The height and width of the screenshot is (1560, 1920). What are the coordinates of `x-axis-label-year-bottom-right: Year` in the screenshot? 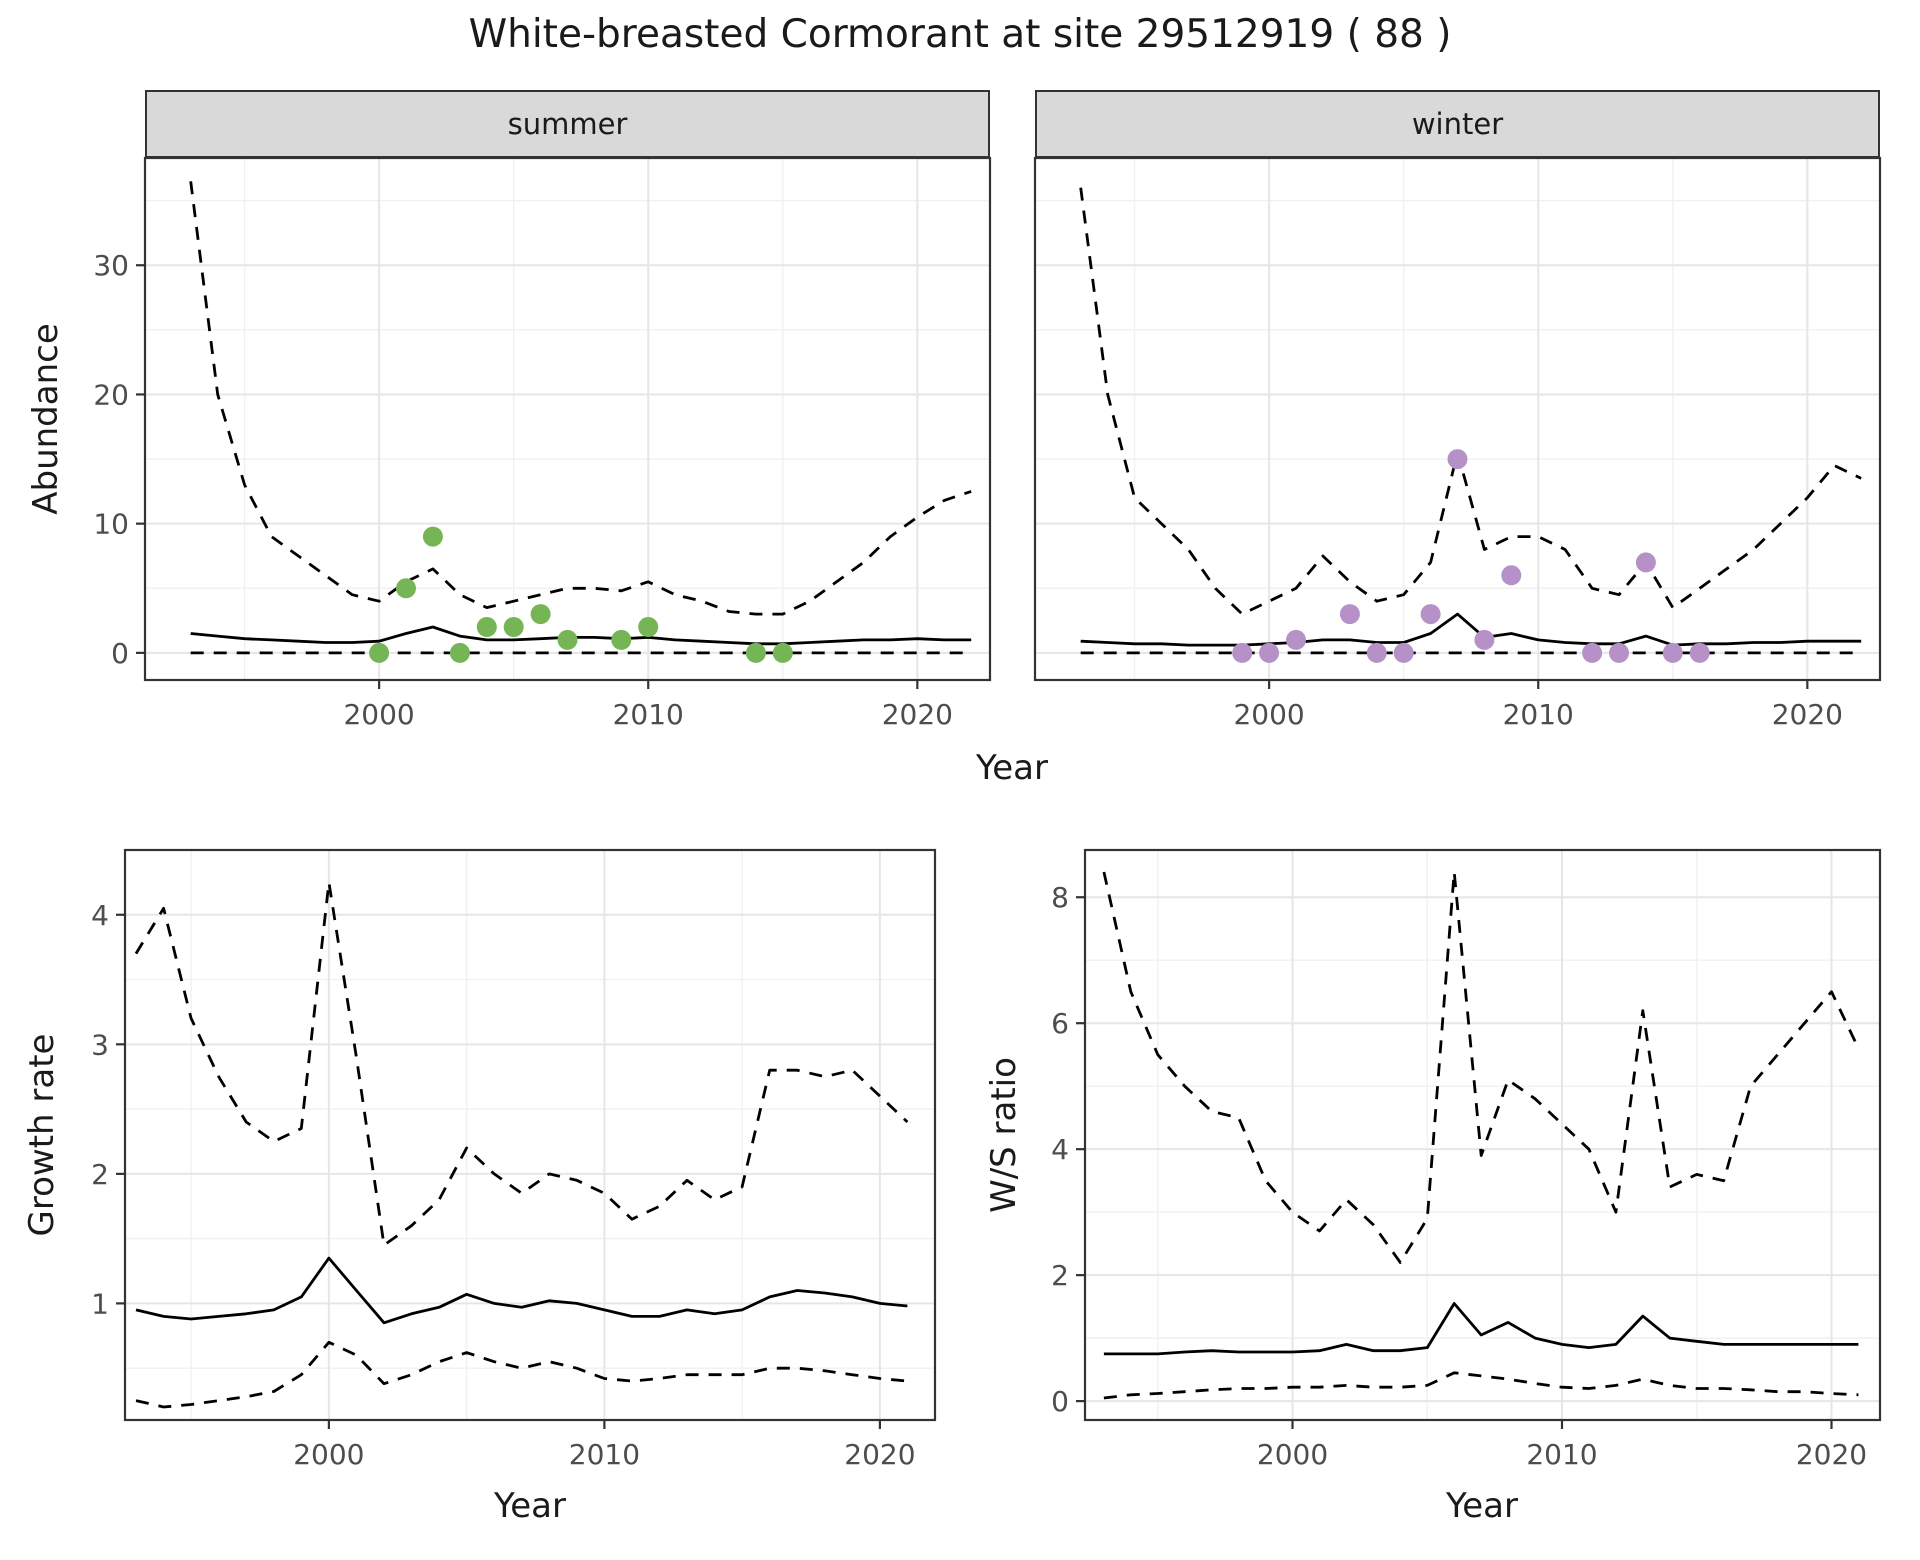 It's located at (1482, 1506).